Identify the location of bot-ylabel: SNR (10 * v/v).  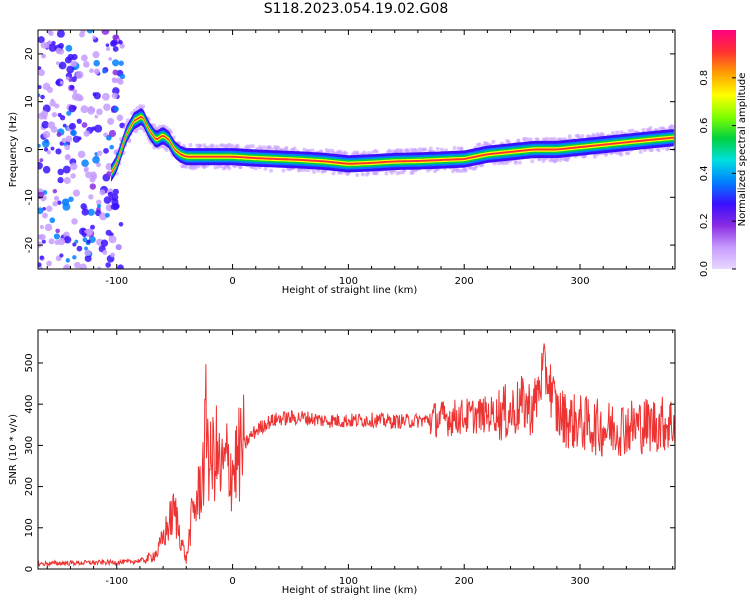
(13, 449).